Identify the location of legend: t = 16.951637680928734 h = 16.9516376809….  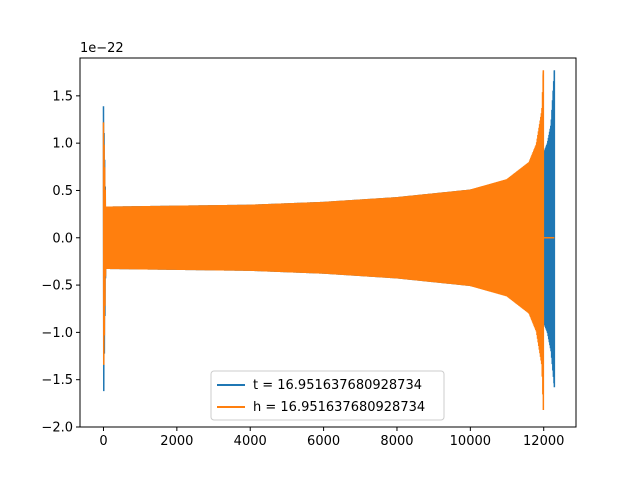
(327, 395).